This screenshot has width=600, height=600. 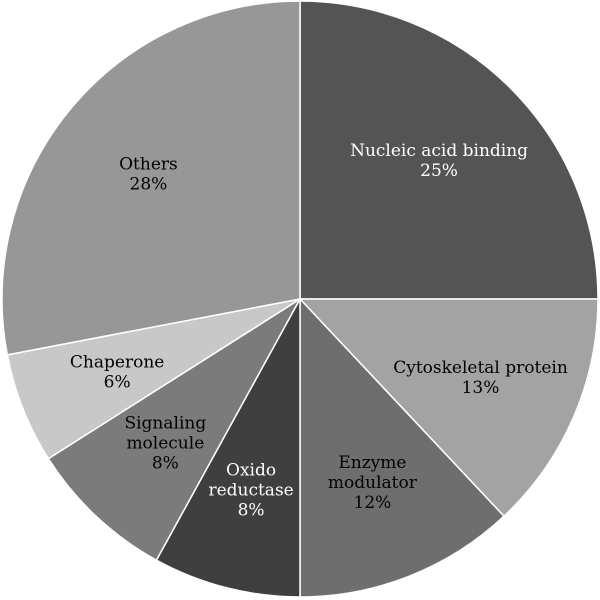 I want to click on slice-name-label: Others, so click(x=148, y=165).